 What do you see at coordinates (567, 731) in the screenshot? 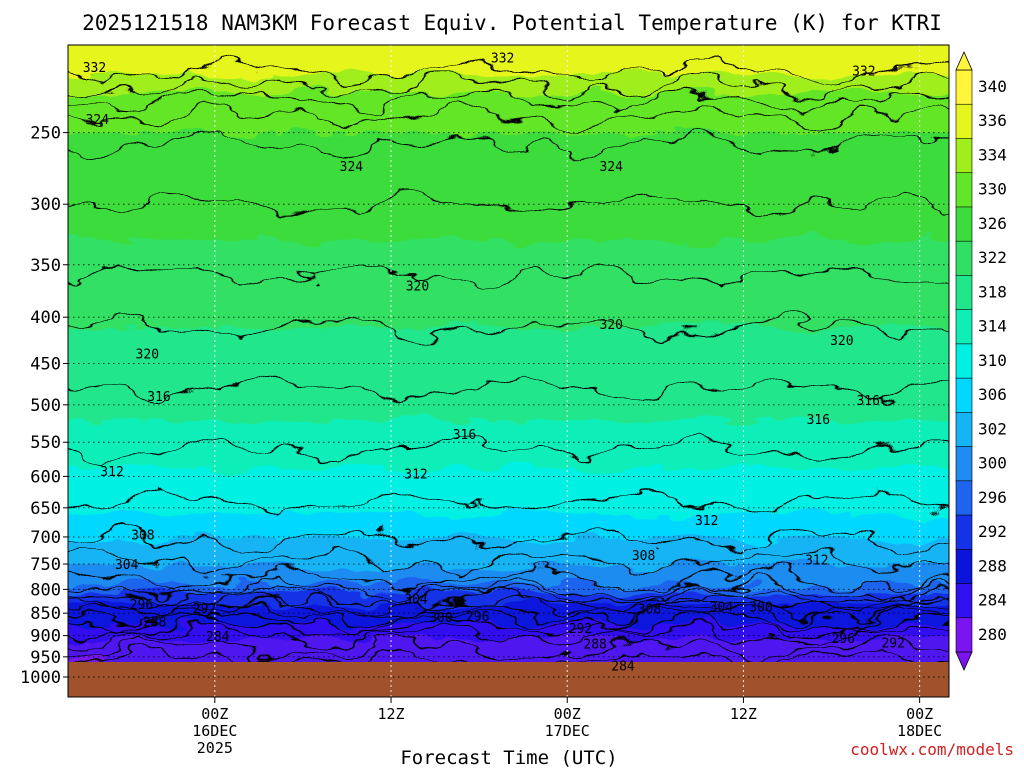
I see `x-tick-label: 17DEC` at bounding box center [567, 731].